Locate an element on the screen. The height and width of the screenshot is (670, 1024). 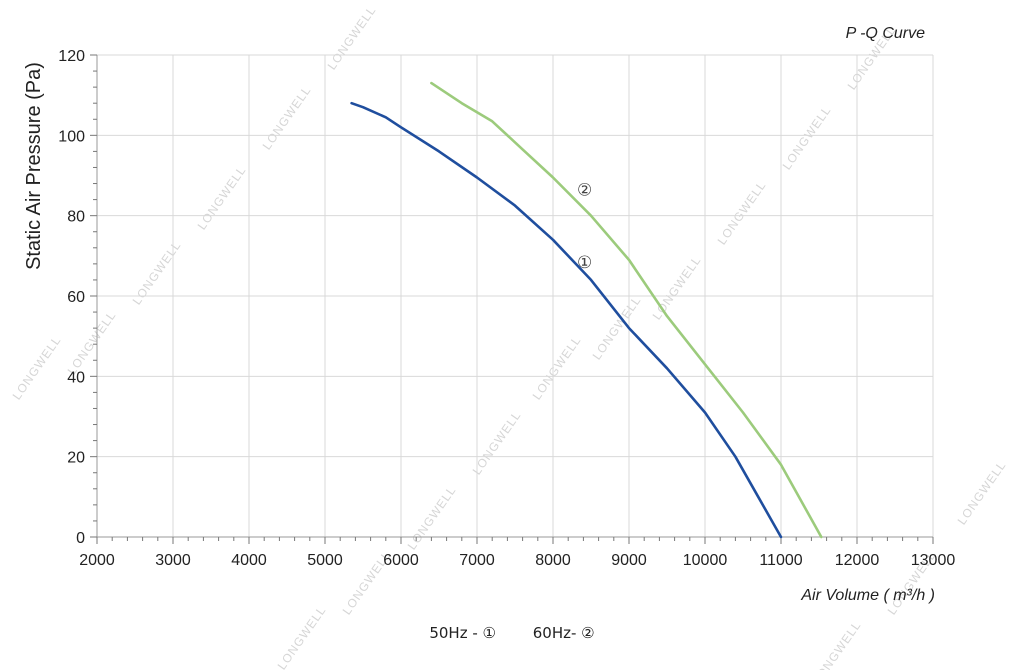
legend-item-60hz: 60Hz- ② is located at coordinates (563, 633).